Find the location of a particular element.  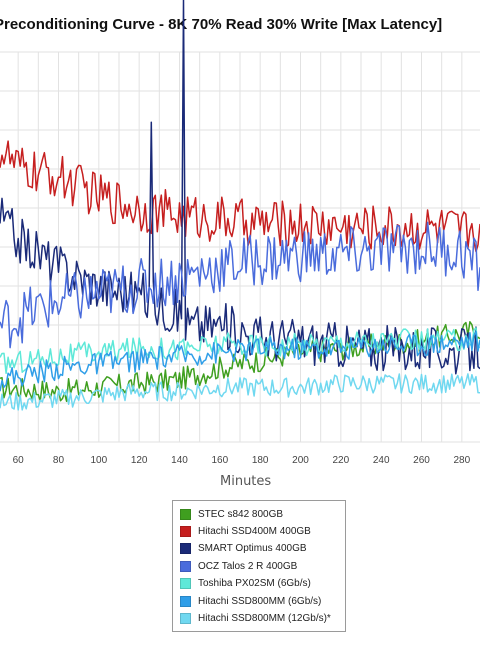

legend-item: Hitachi SSD800MM (6Gb/s) is located at coordinates (250, 601).